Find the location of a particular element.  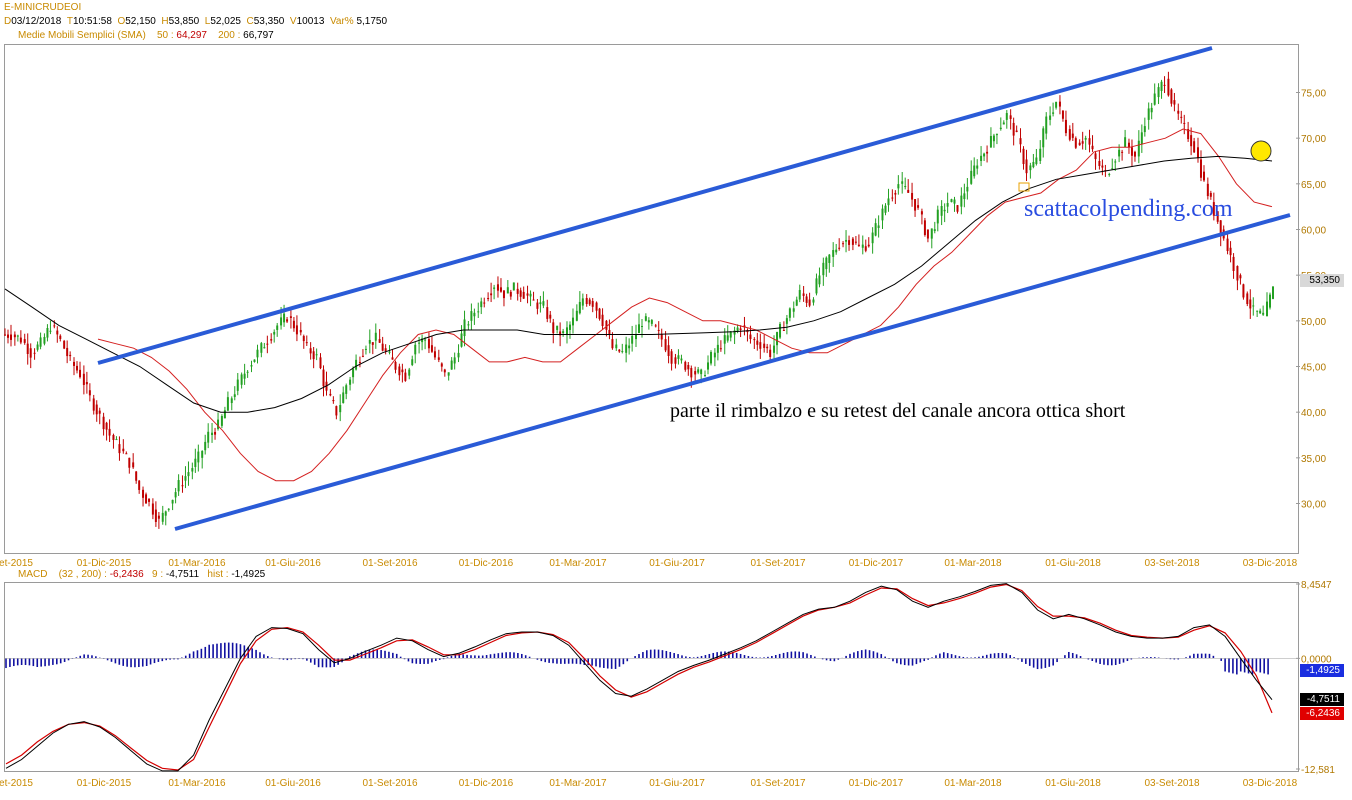

macd-x-tick-label: 01-Mar-2016 is located at coordinates (197, 783).